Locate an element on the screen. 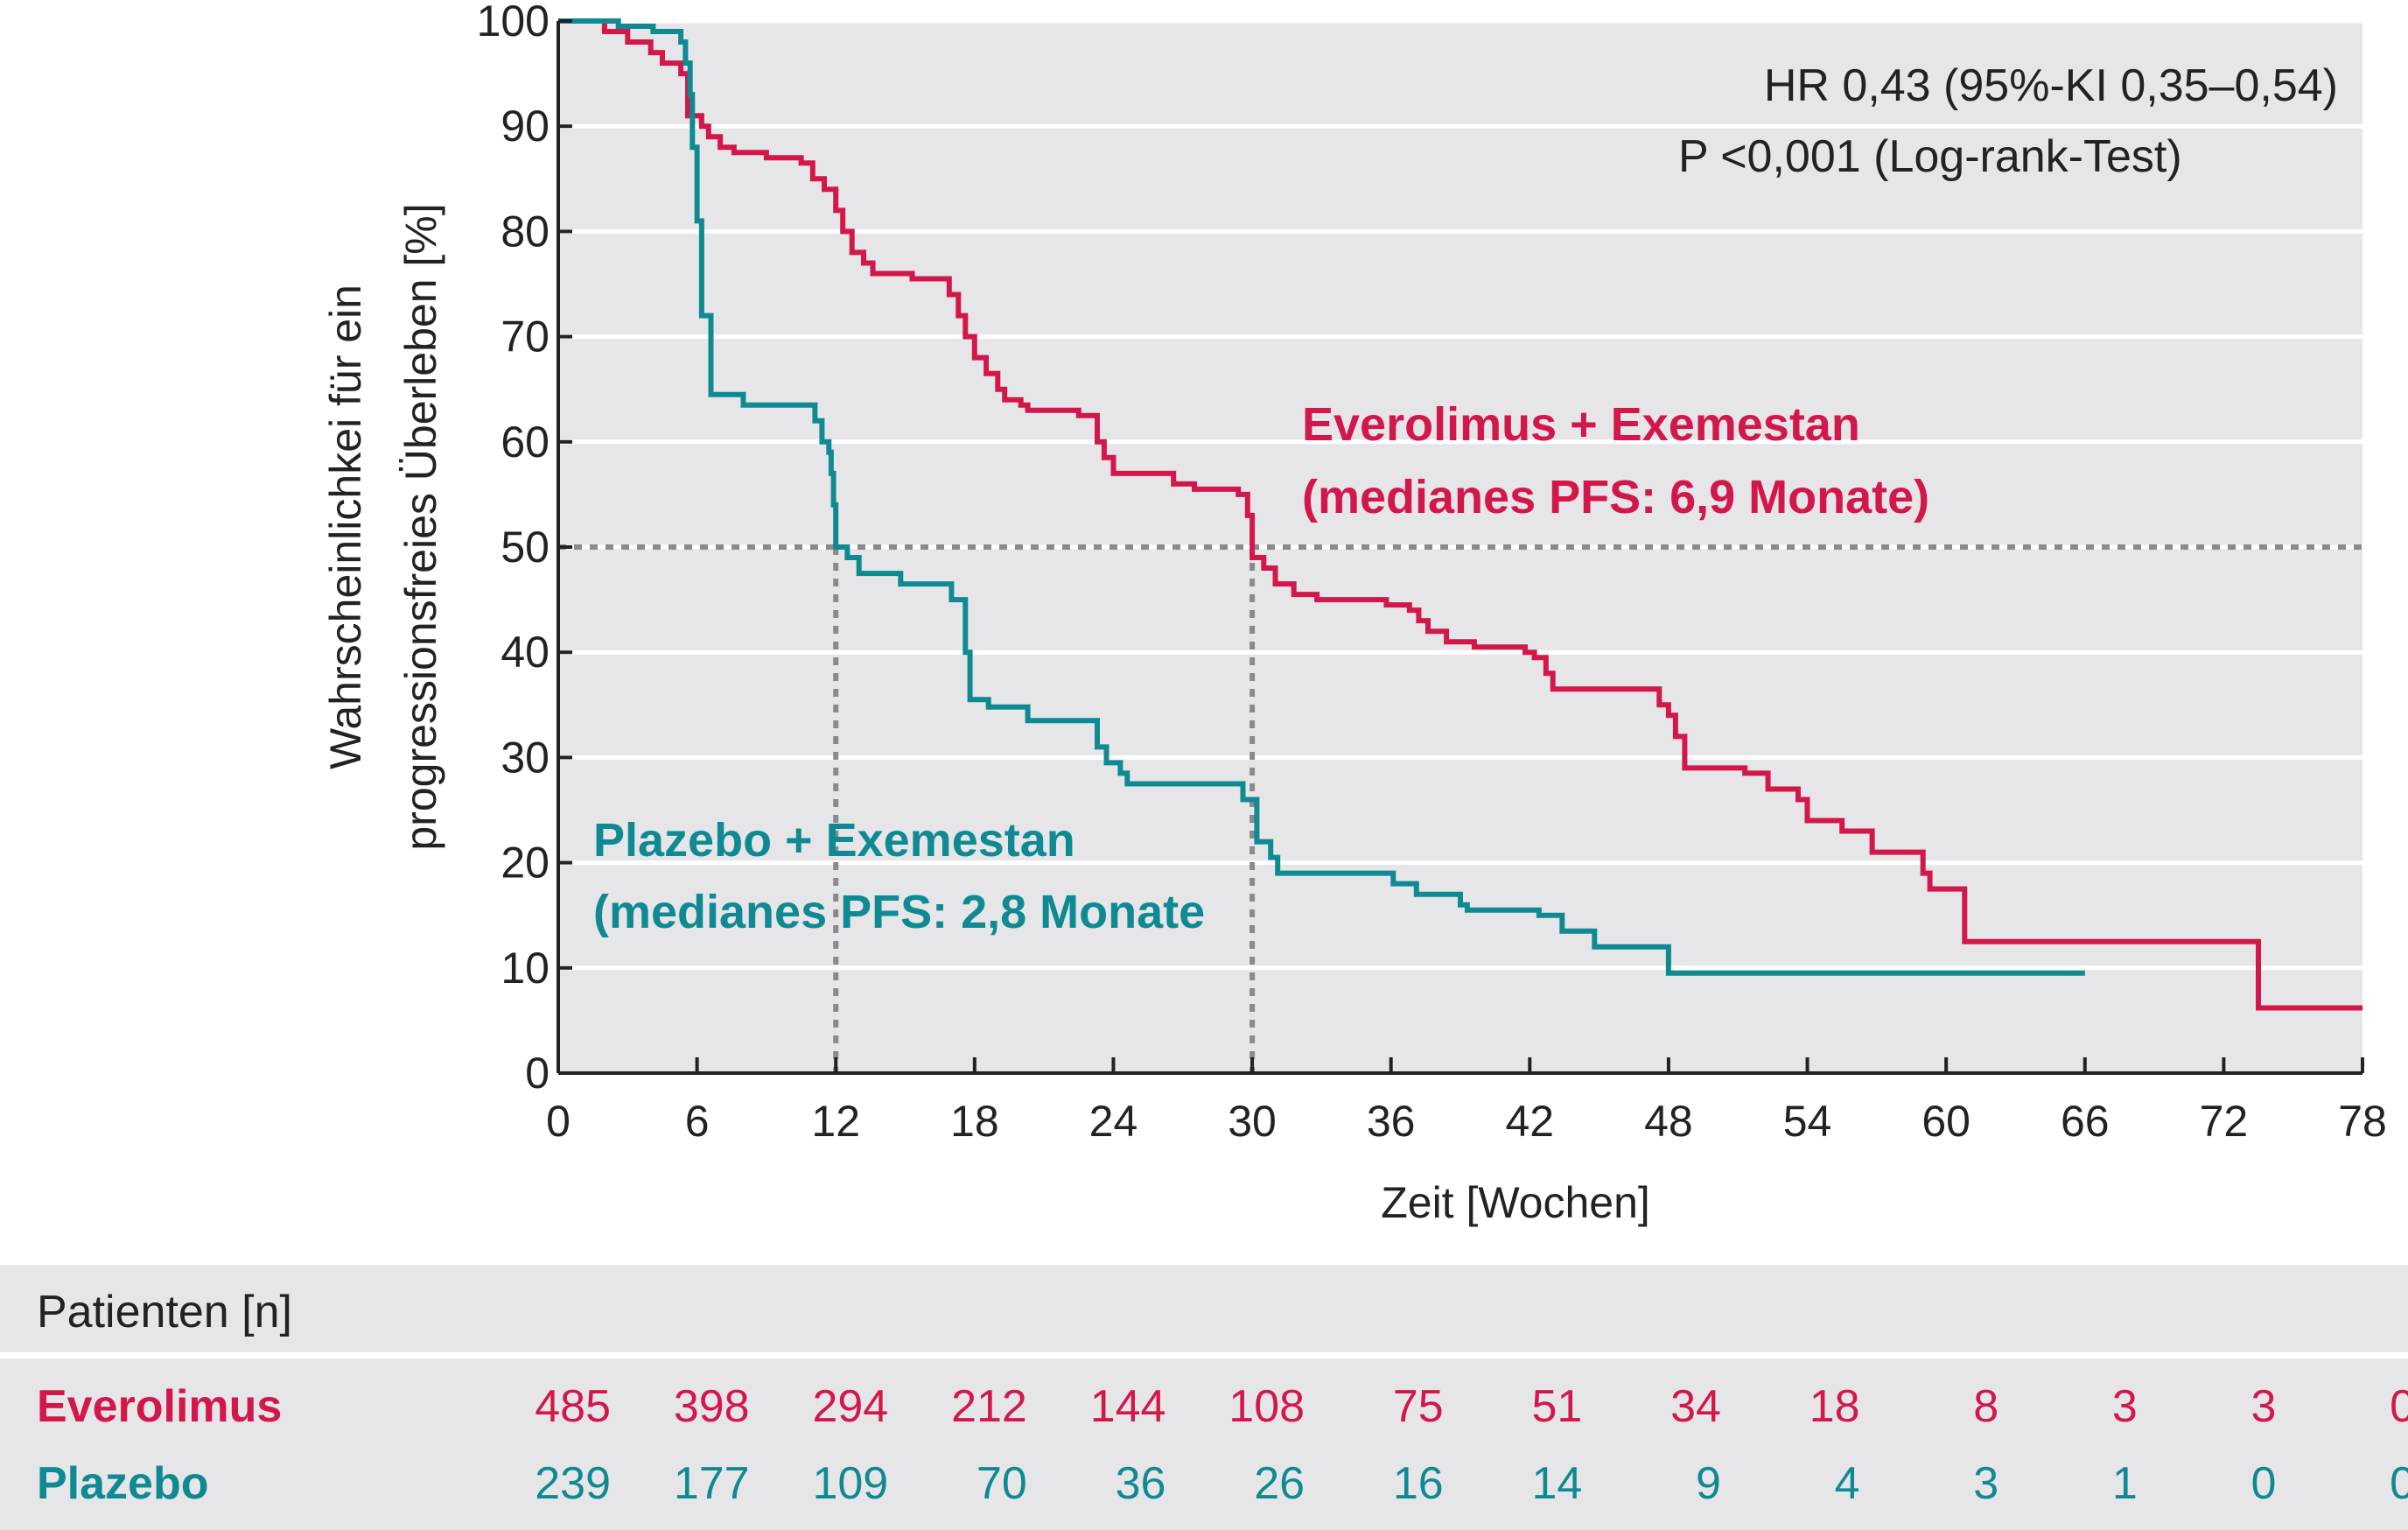 The height and width of the screenshot is (1530, 2408). everolimus-median-label: (medianes PFS: 6,9 Monate) is located at coordinates (1615, 497).